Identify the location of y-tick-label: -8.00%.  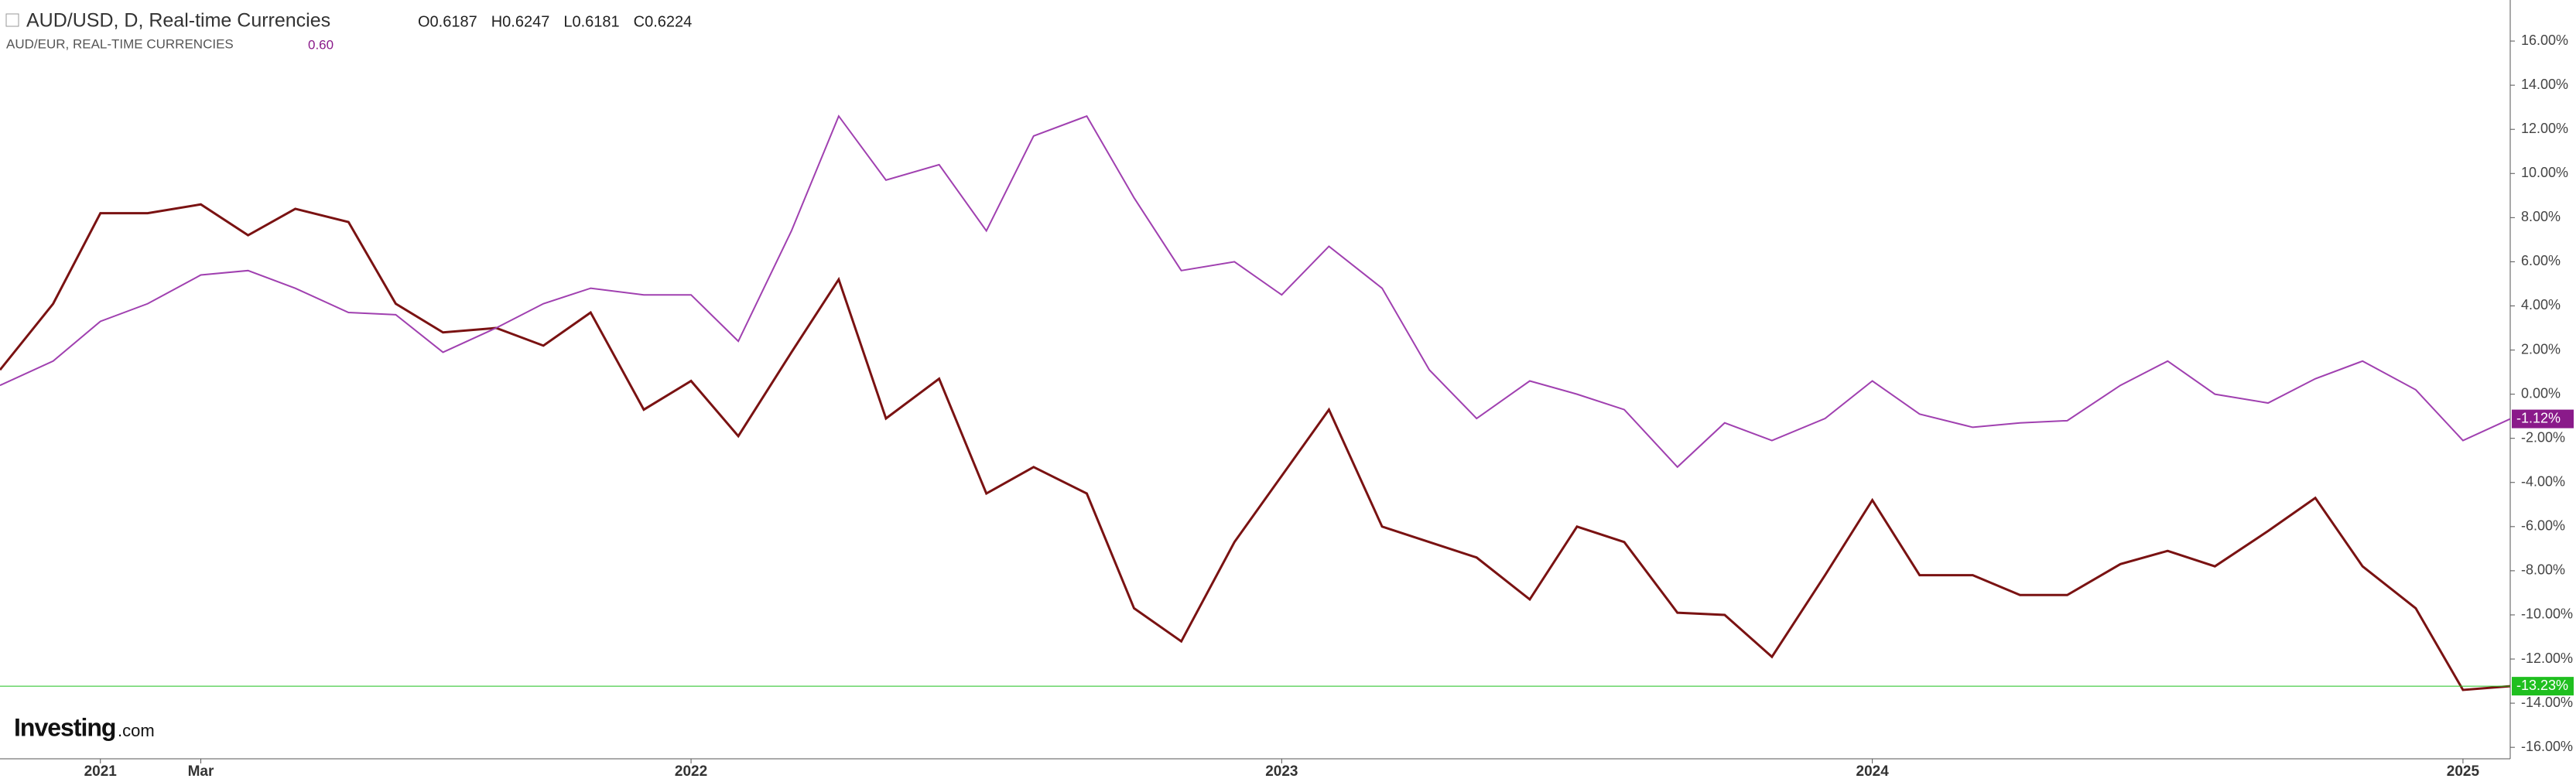
(2543, 570).